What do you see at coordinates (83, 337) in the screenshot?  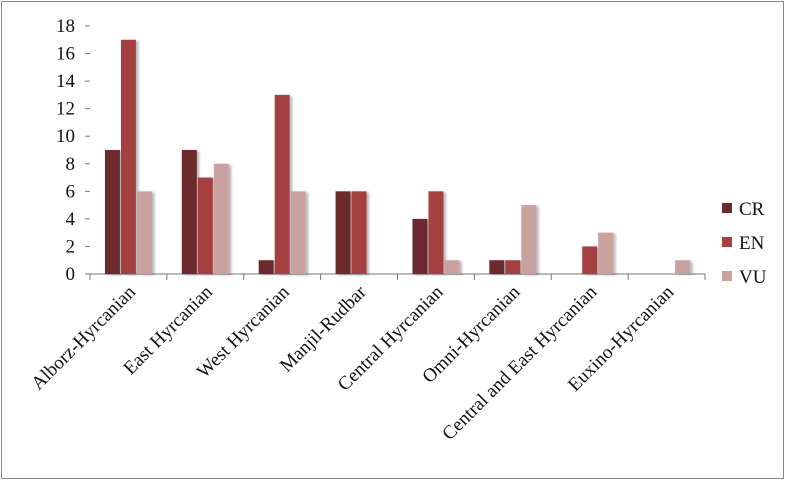 I see `x-tick-label: Alborz-Hyrcanian` at bounding box center [83, 337].